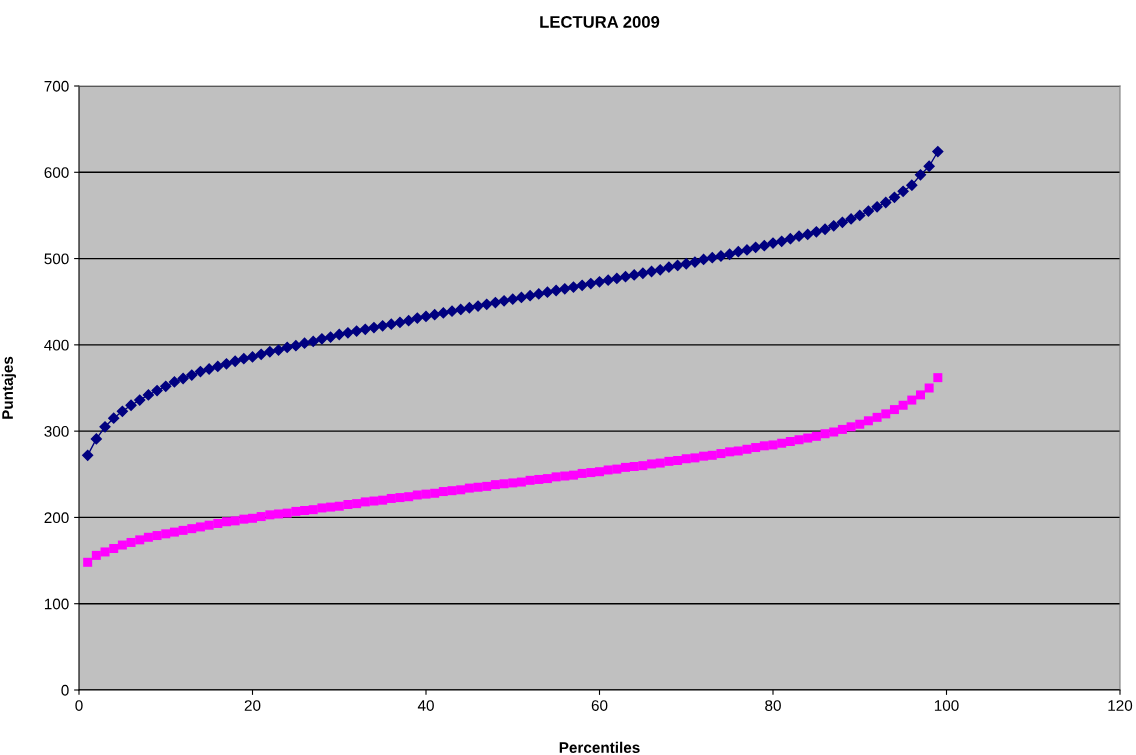  Describe the element at coordinates (56, 345) in the screenshot. I see `y-tick-label: 400` at that location.